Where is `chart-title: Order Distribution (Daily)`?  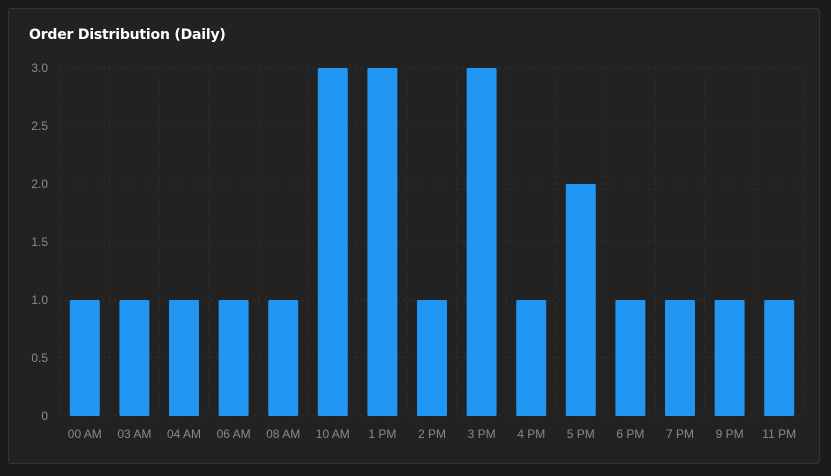 chart-title: Order Distribution (Daily) is located at coordinates (127, 35).